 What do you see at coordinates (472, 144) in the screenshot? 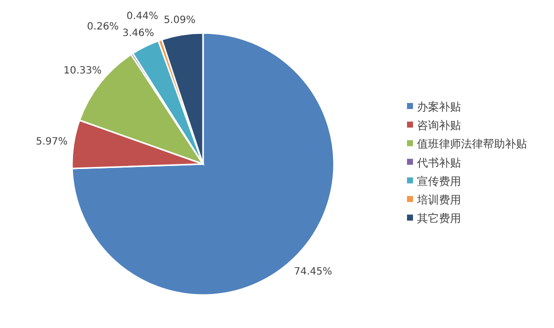
I see `legend-label: 值班律师法律帮助补贴` at bounding box center [472, 144].